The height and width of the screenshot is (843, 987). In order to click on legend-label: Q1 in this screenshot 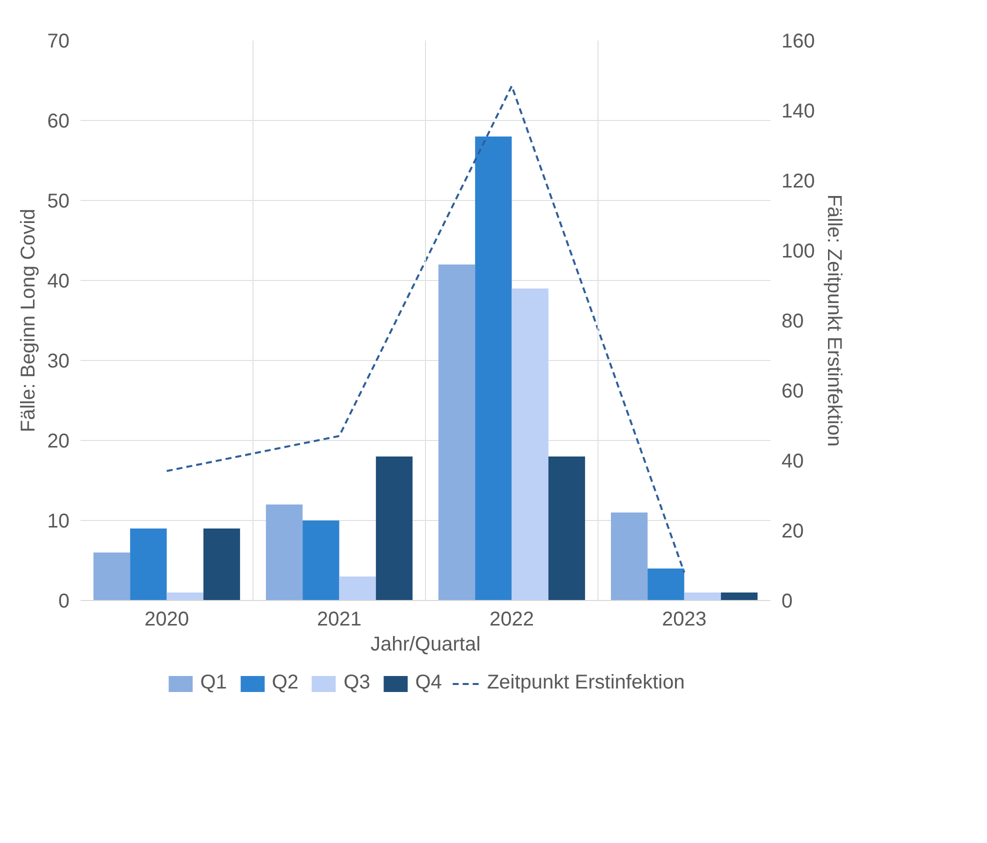, I will do `click(213, 683)`.